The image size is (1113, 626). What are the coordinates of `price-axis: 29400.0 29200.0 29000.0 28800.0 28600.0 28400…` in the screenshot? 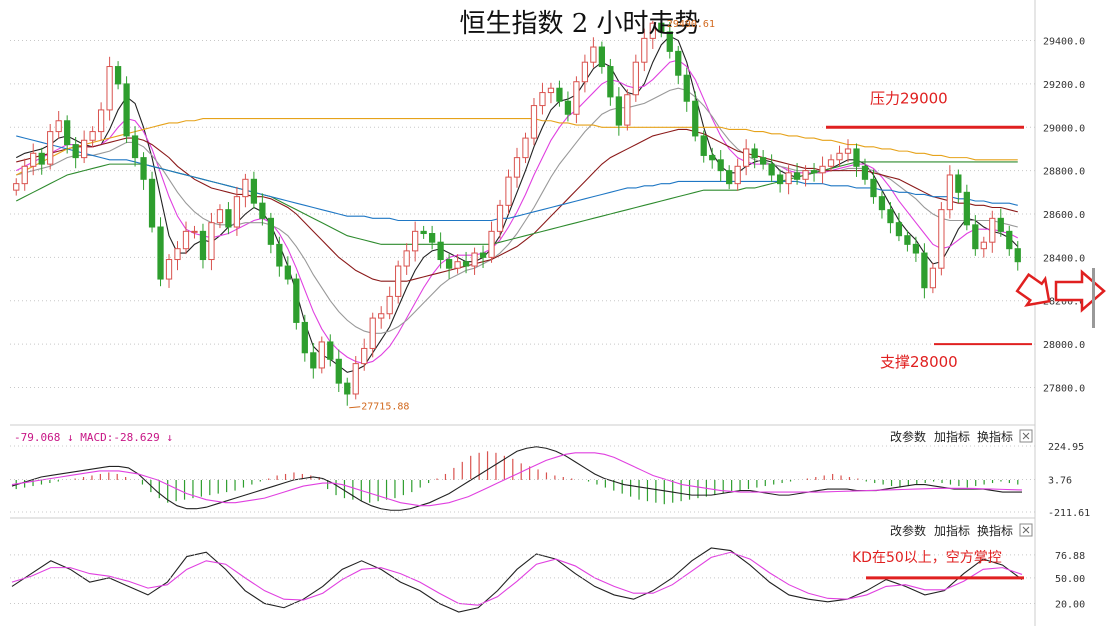 It's located at (1064, 216).